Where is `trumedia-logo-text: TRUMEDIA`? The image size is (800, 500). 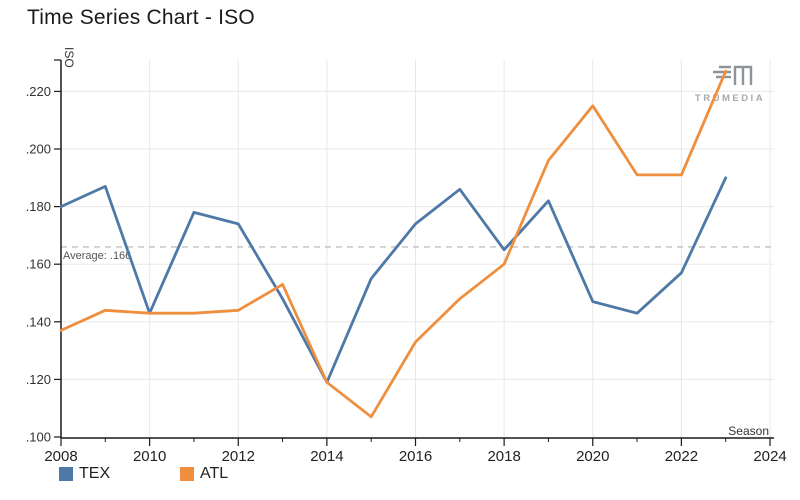 trumedia-logo-text: TRUMEDIA is located at coordinates (730, 98).